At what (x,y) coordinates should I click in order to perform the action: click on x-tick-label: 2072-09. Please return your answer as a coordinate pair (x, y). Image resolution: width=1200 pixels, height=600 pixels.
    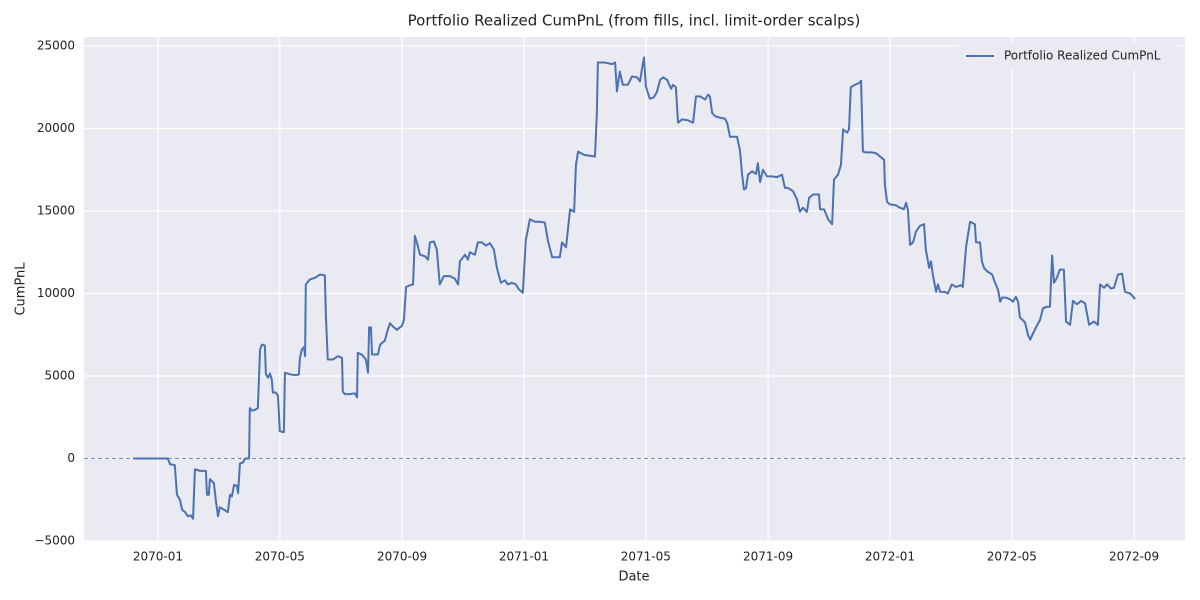
    Looking at the image, I should click on (1134, 557).